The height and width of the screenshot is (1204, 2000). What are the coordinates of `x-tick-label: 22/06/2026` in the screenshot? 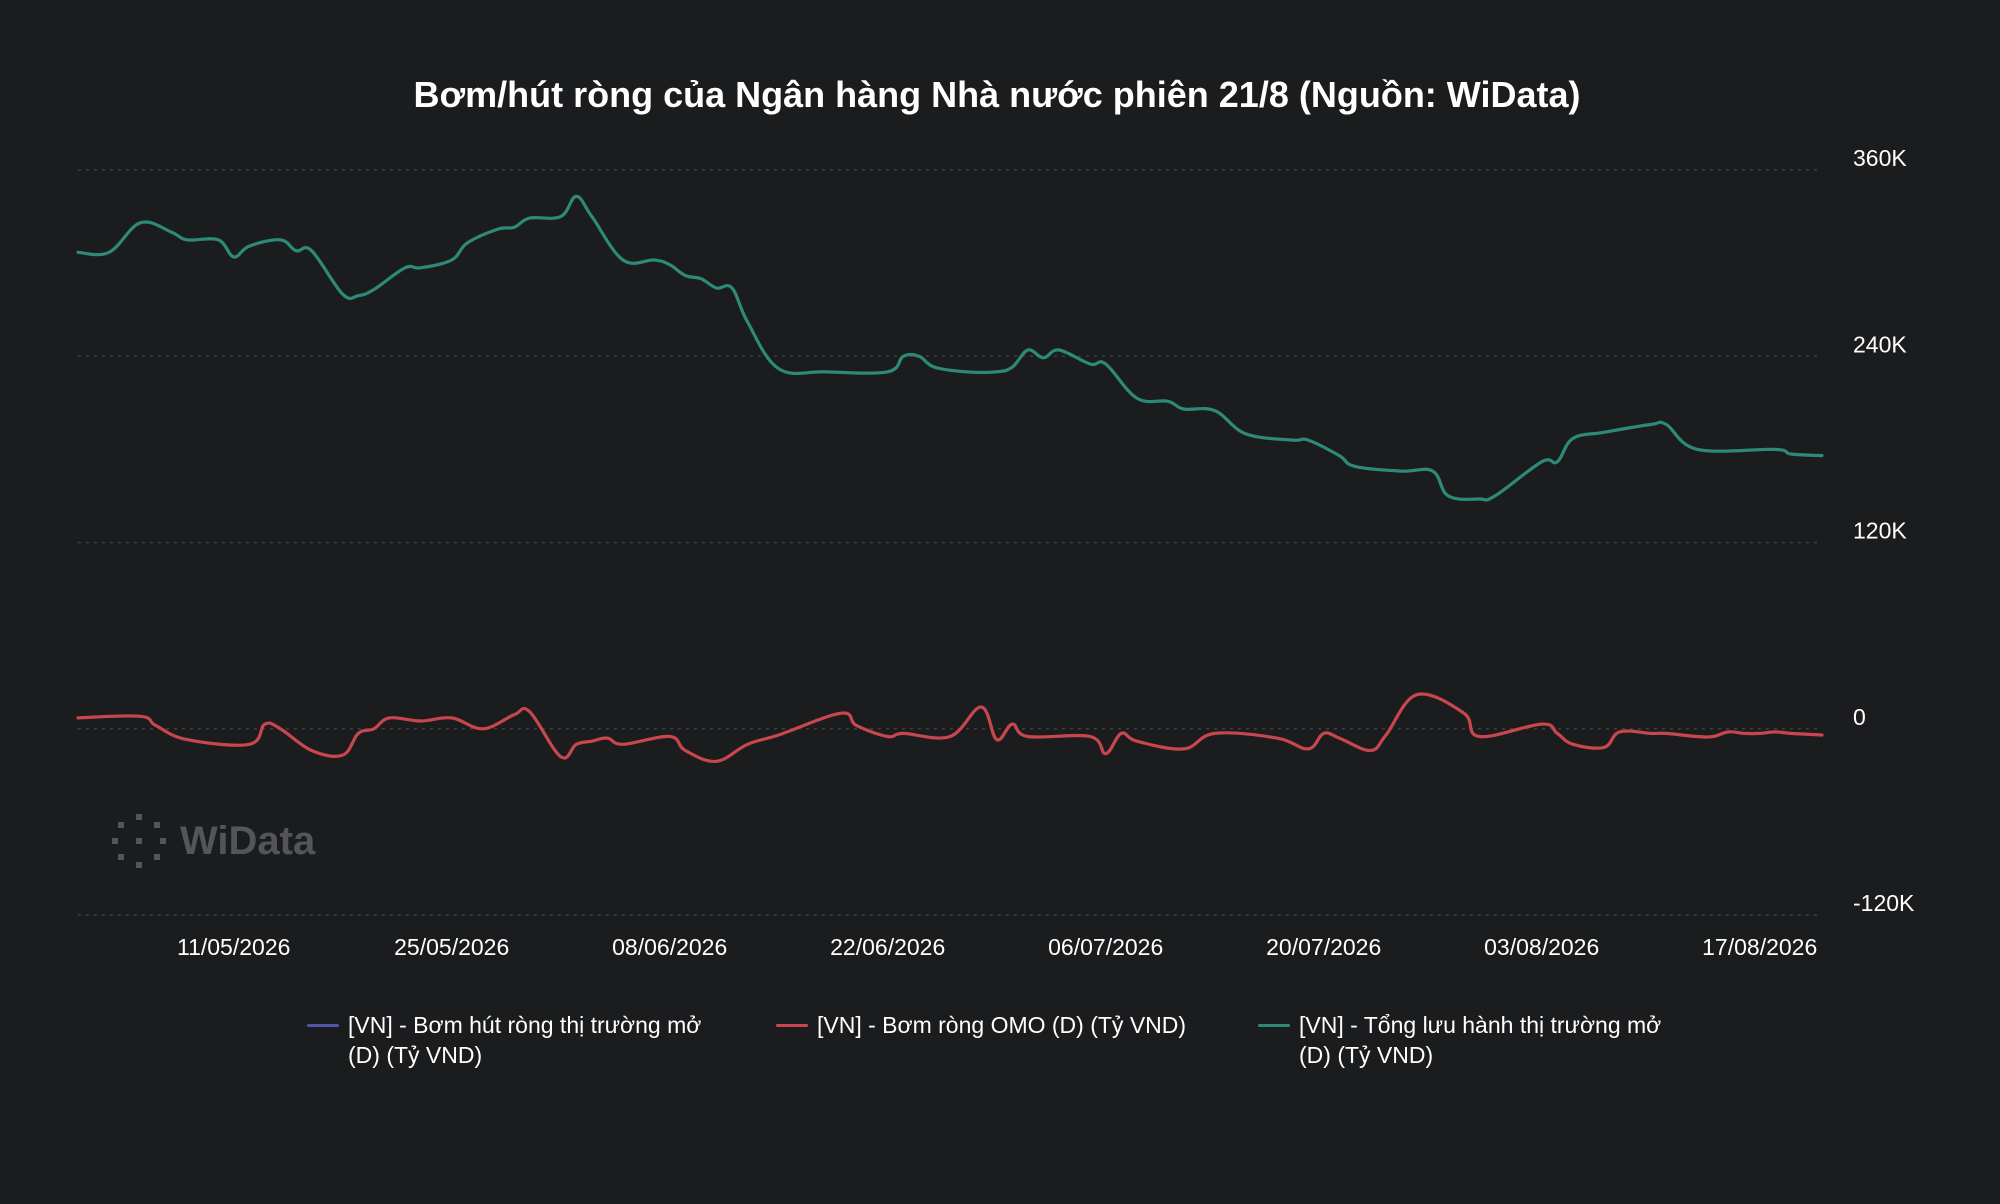 It's located at (887, 947).